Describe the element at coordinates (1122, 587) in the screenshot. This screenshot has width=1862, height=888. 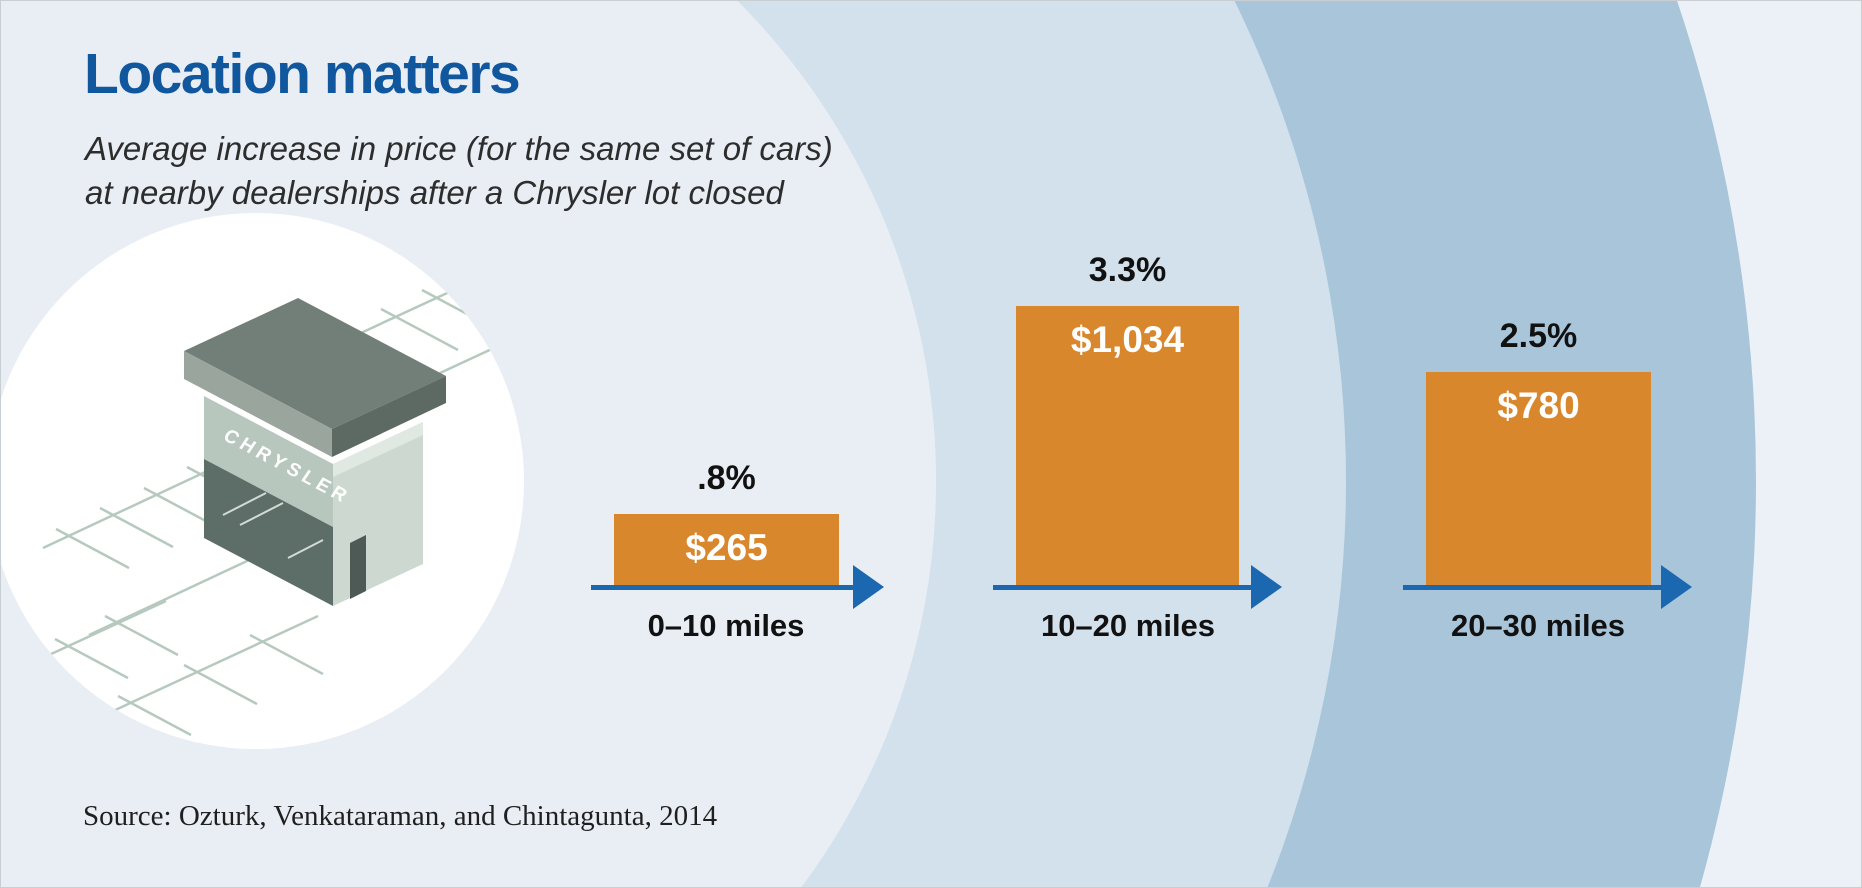
I see `axis2-line` at that location.